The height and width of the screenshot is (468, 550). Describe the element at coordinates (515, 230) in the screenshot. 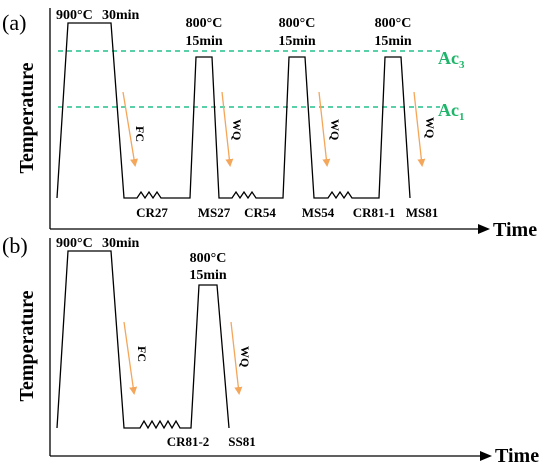

I see `panel-a-x-label: Time` at that location.